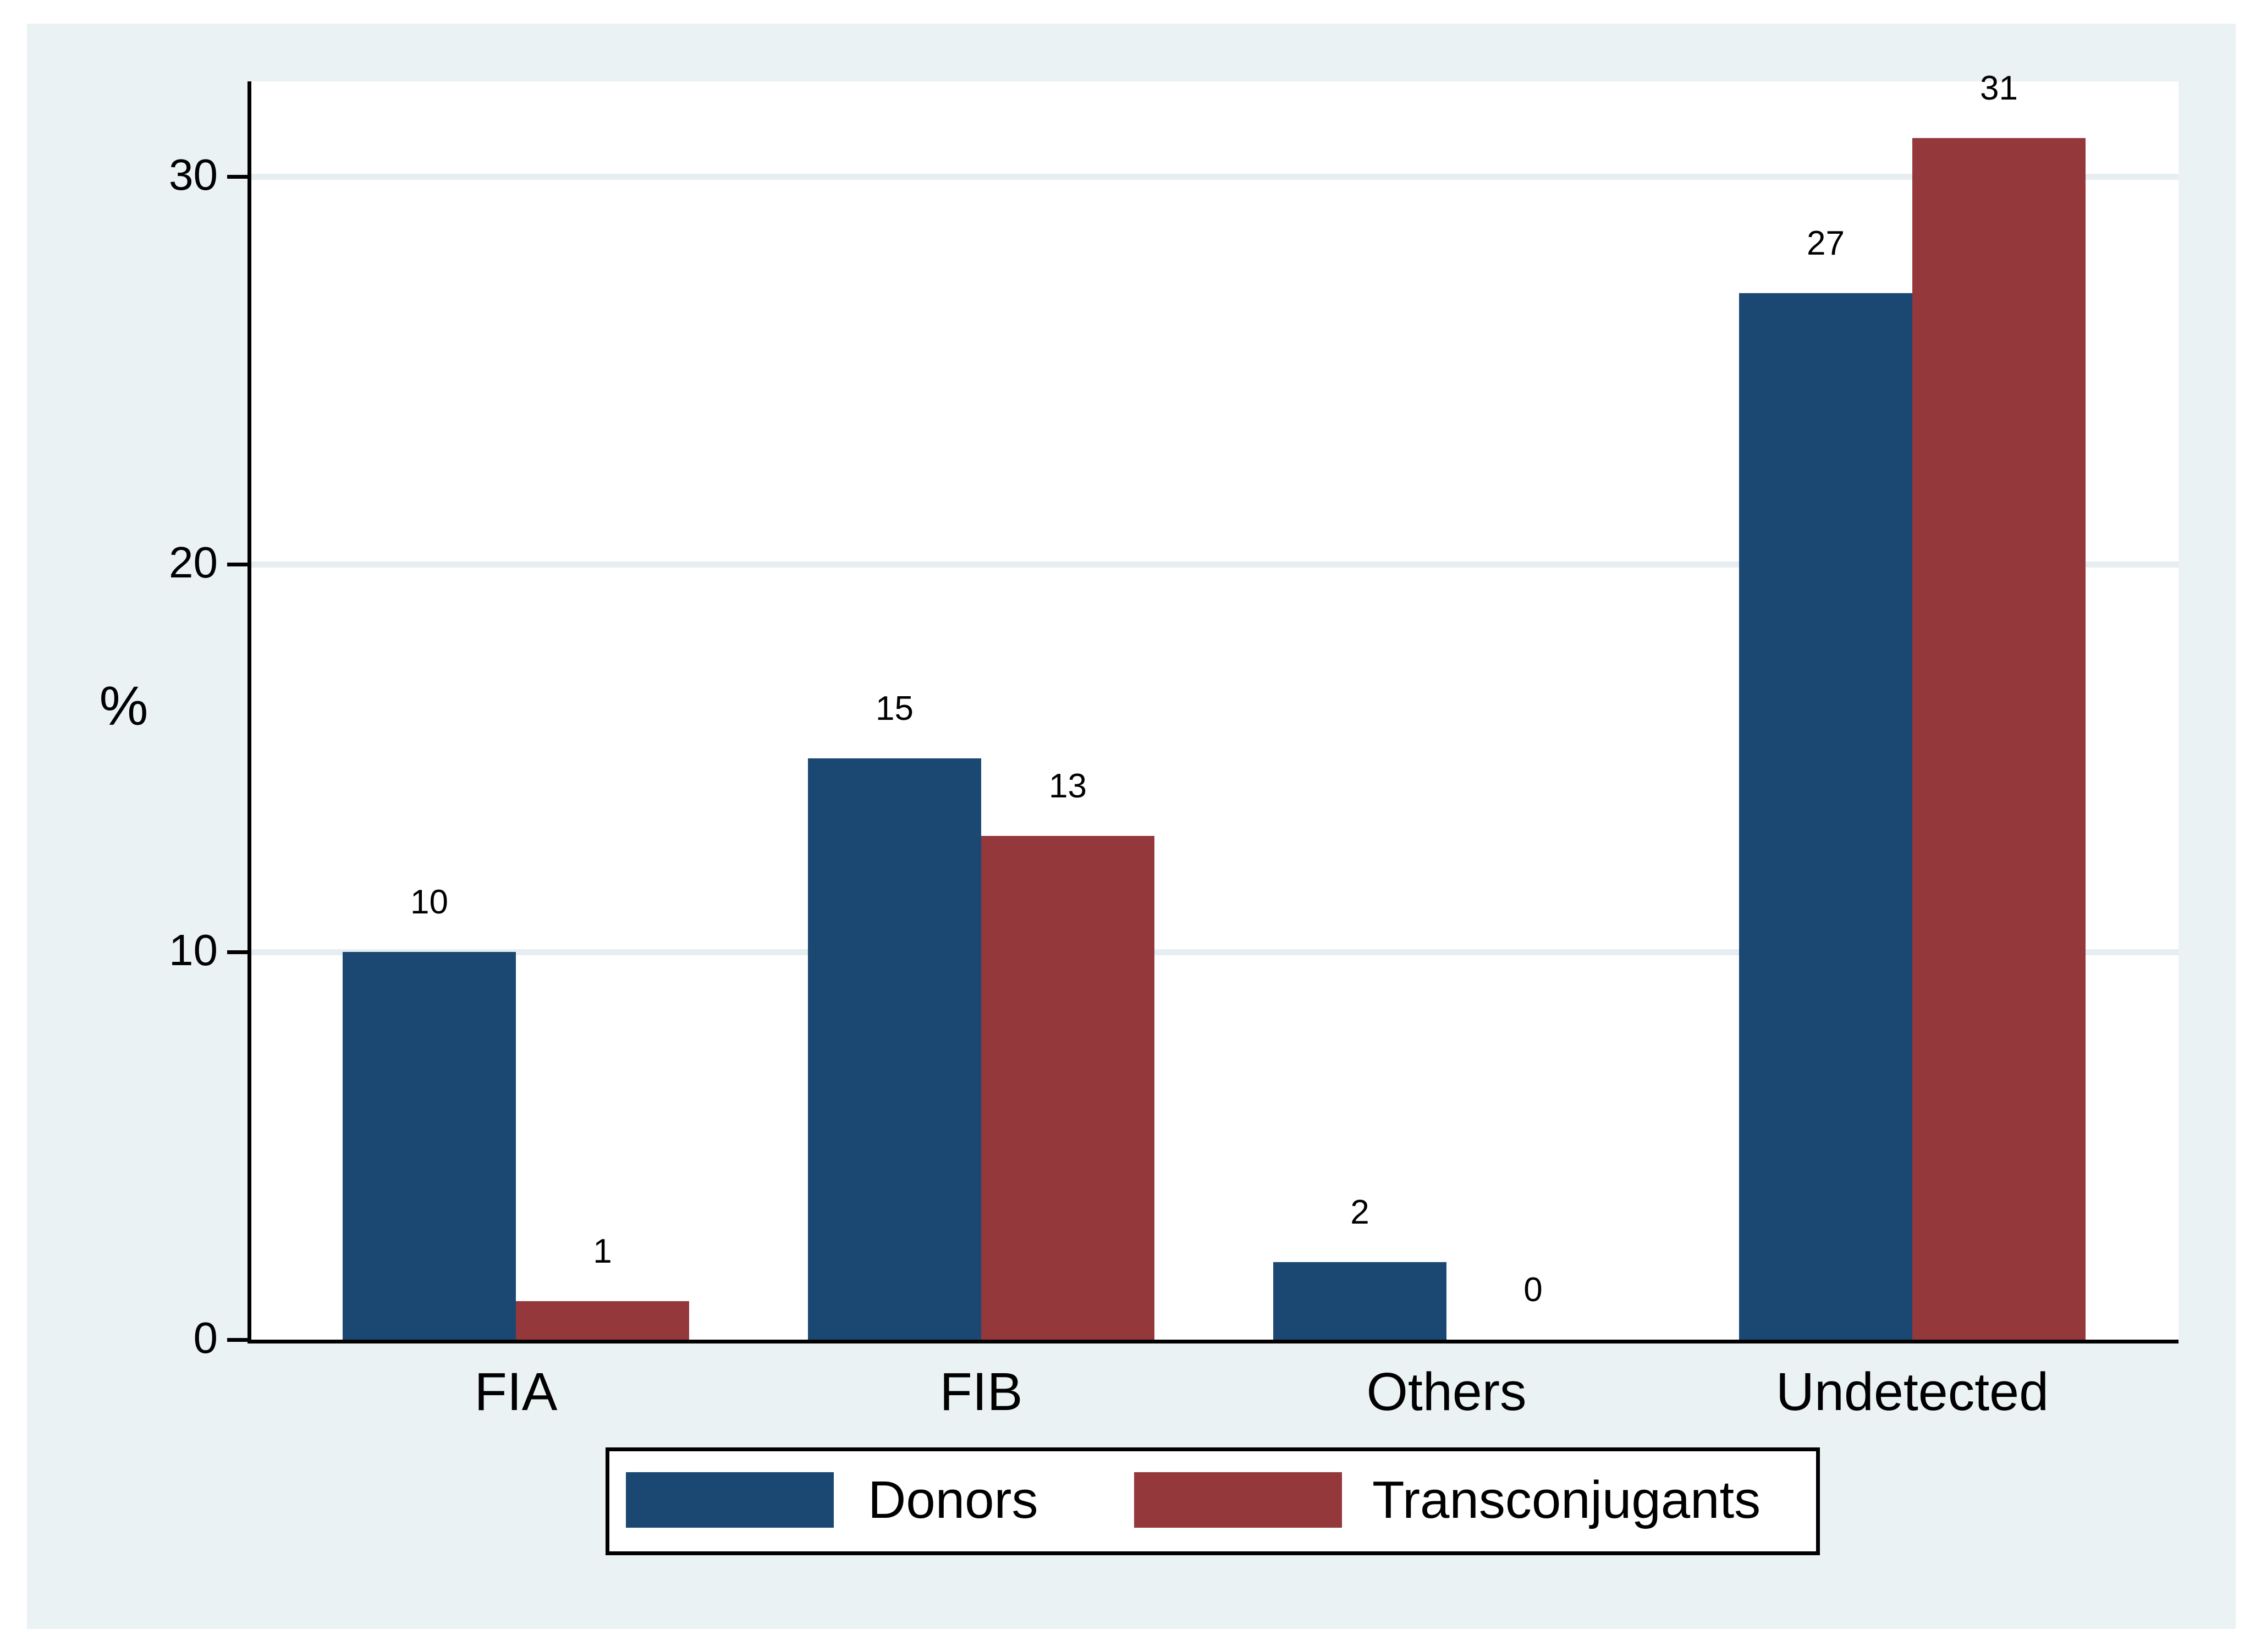 Image resolution: width=2250 pixels, height=1652 pixels. What do you see at coordinates (981, 1392) in the screenshot?
I see `category-label-fib: FIB` at bounding box center [981, 1392].